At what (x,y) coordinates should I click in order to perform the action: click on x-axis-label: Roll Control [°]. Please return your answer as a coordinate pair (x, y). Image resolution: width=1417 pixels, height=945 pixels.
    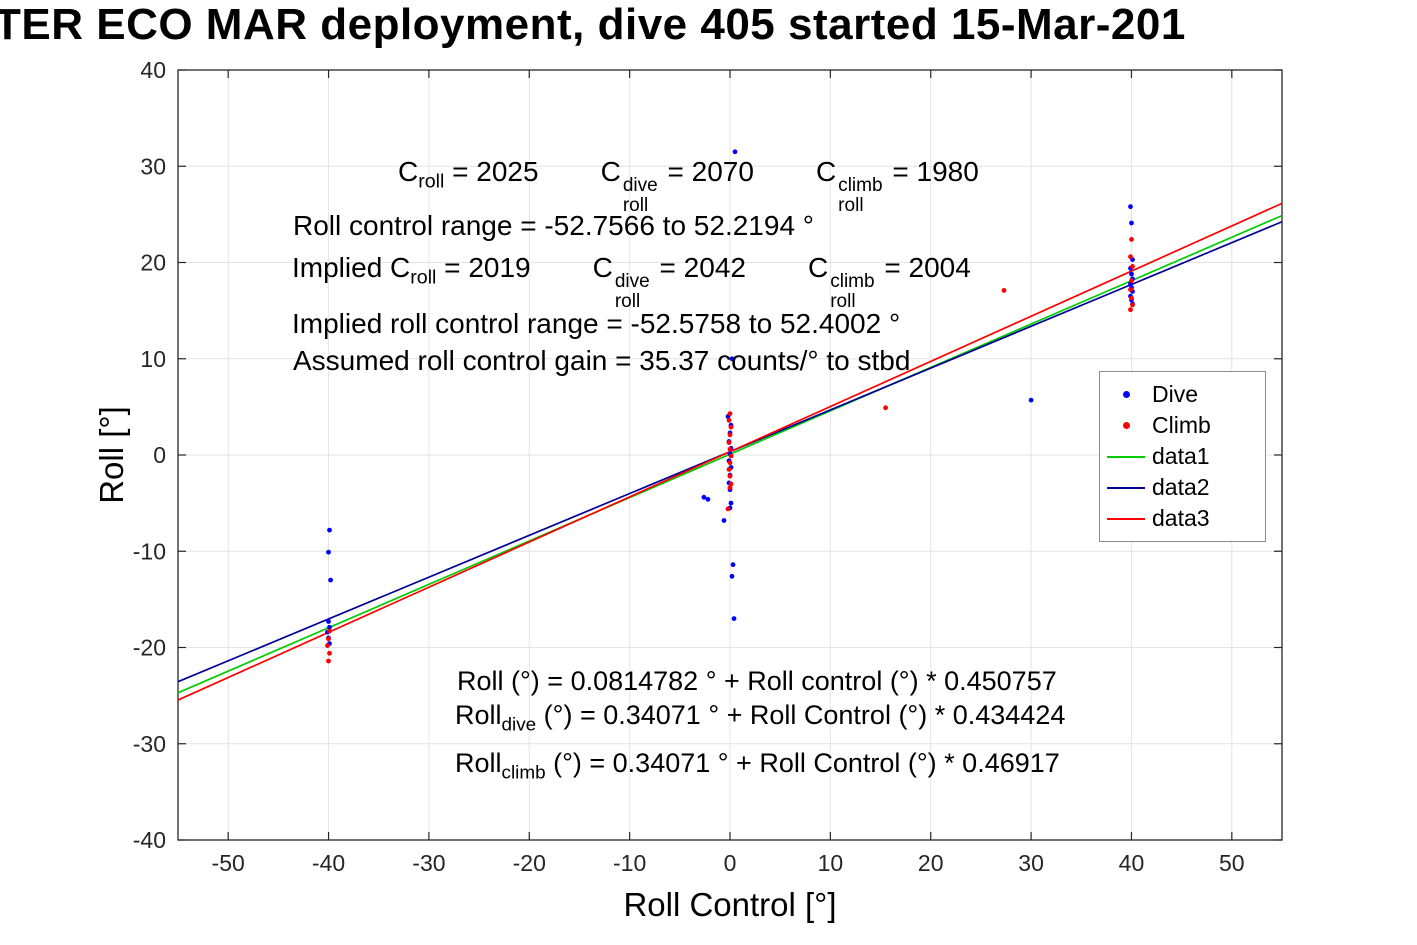
    Looking at the image, I should click on (730, 904).